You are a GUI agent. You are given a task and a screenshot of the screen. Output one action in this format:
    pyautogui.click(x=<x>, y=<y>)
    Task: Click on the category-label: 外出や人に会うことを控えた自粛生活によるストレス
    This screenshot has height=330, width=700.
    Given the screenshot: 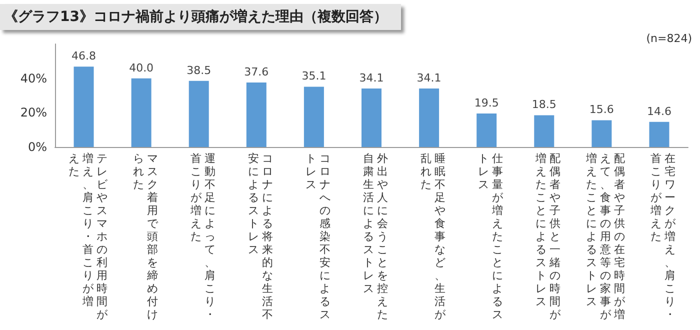 What is the action you would take?
    pyautogui.click(x=375, y=236)
    